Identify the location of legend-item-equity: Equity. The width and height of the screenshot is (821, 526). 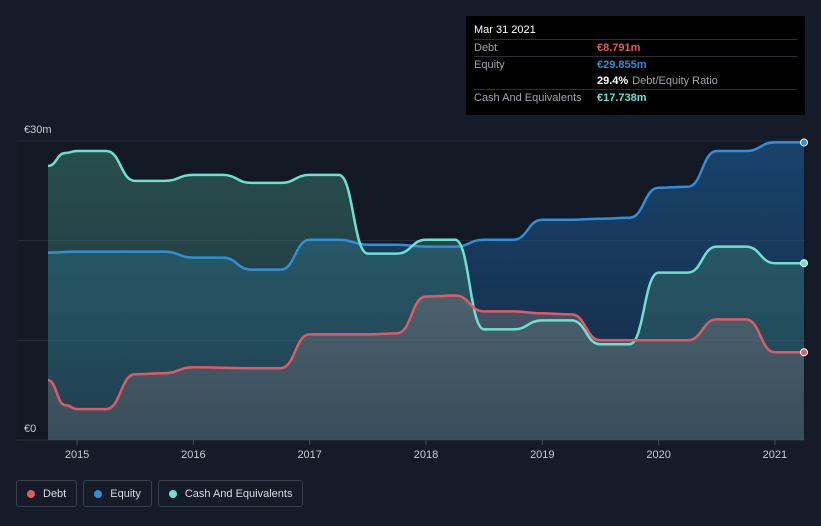
(117, 493).